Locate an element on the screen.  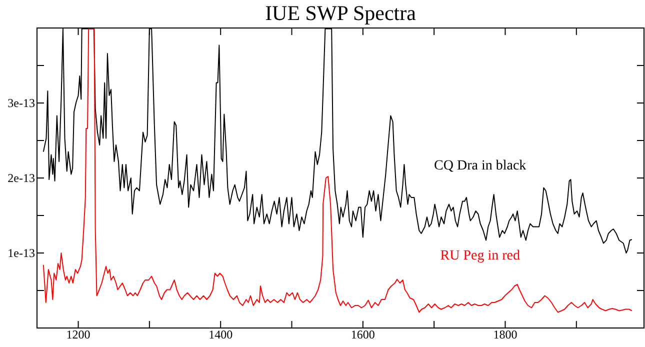
y-tick-label: 2e-13 is located at coordinates (21, 177).